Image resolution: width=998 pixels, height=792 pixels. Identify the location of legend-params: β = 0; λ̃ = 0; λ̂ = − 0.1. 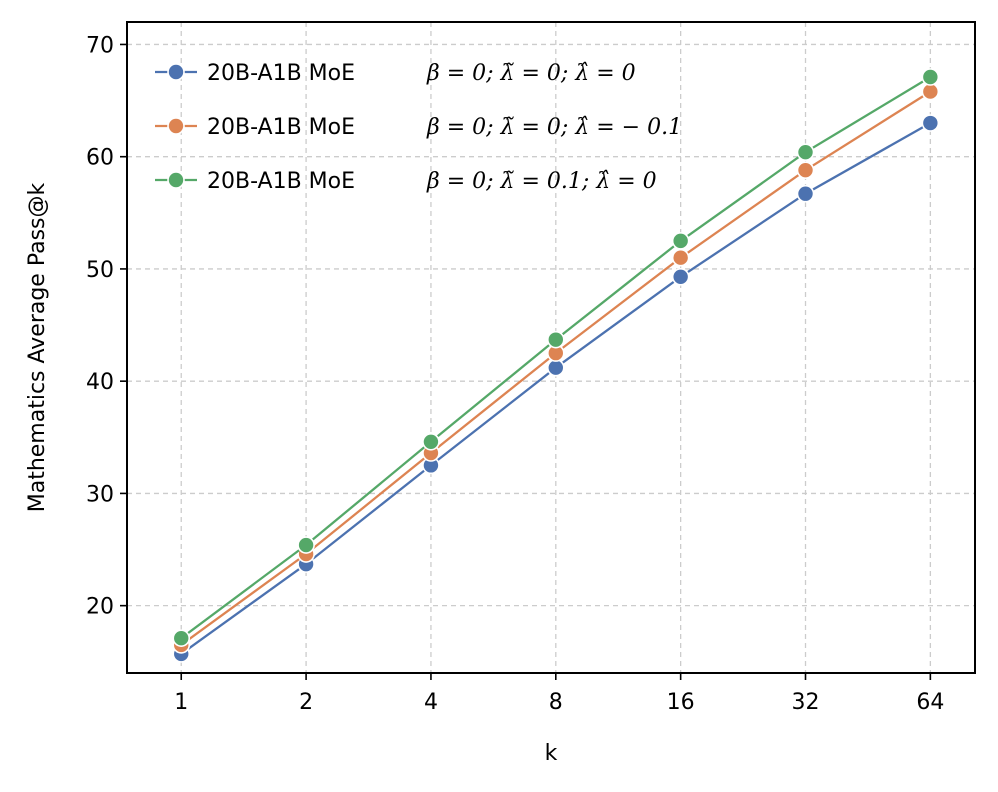
(554, 127).